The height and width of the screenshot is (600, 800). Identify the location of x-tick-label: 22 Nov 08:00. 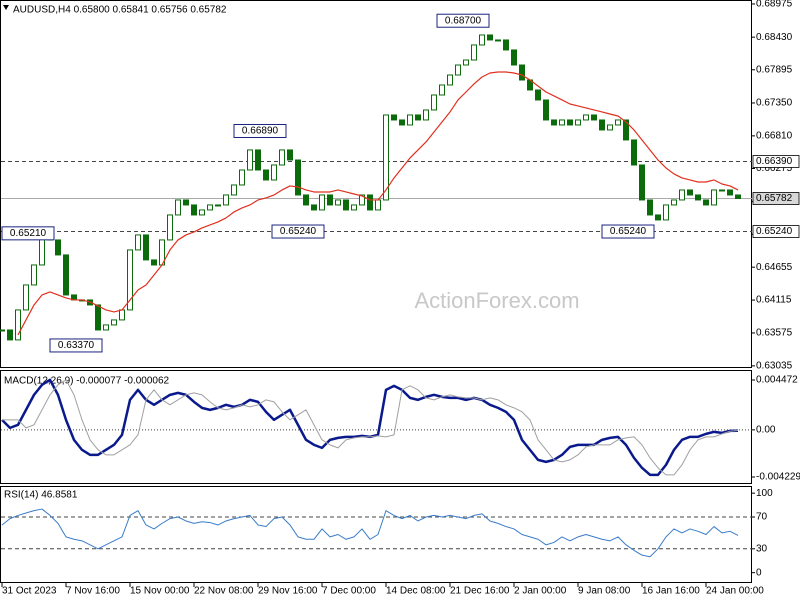
(224, 591).